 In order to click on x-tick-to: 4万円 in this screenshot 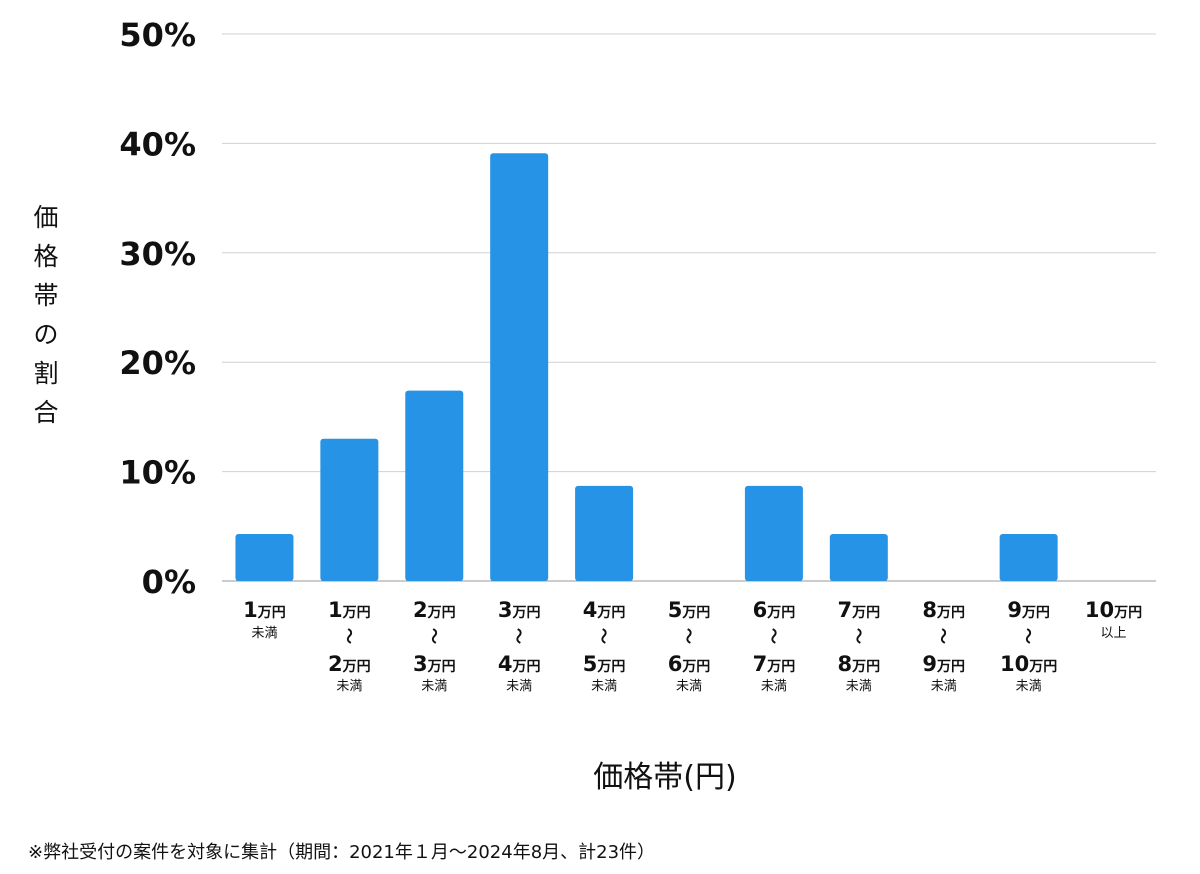, I will do `click(519, 664)`.